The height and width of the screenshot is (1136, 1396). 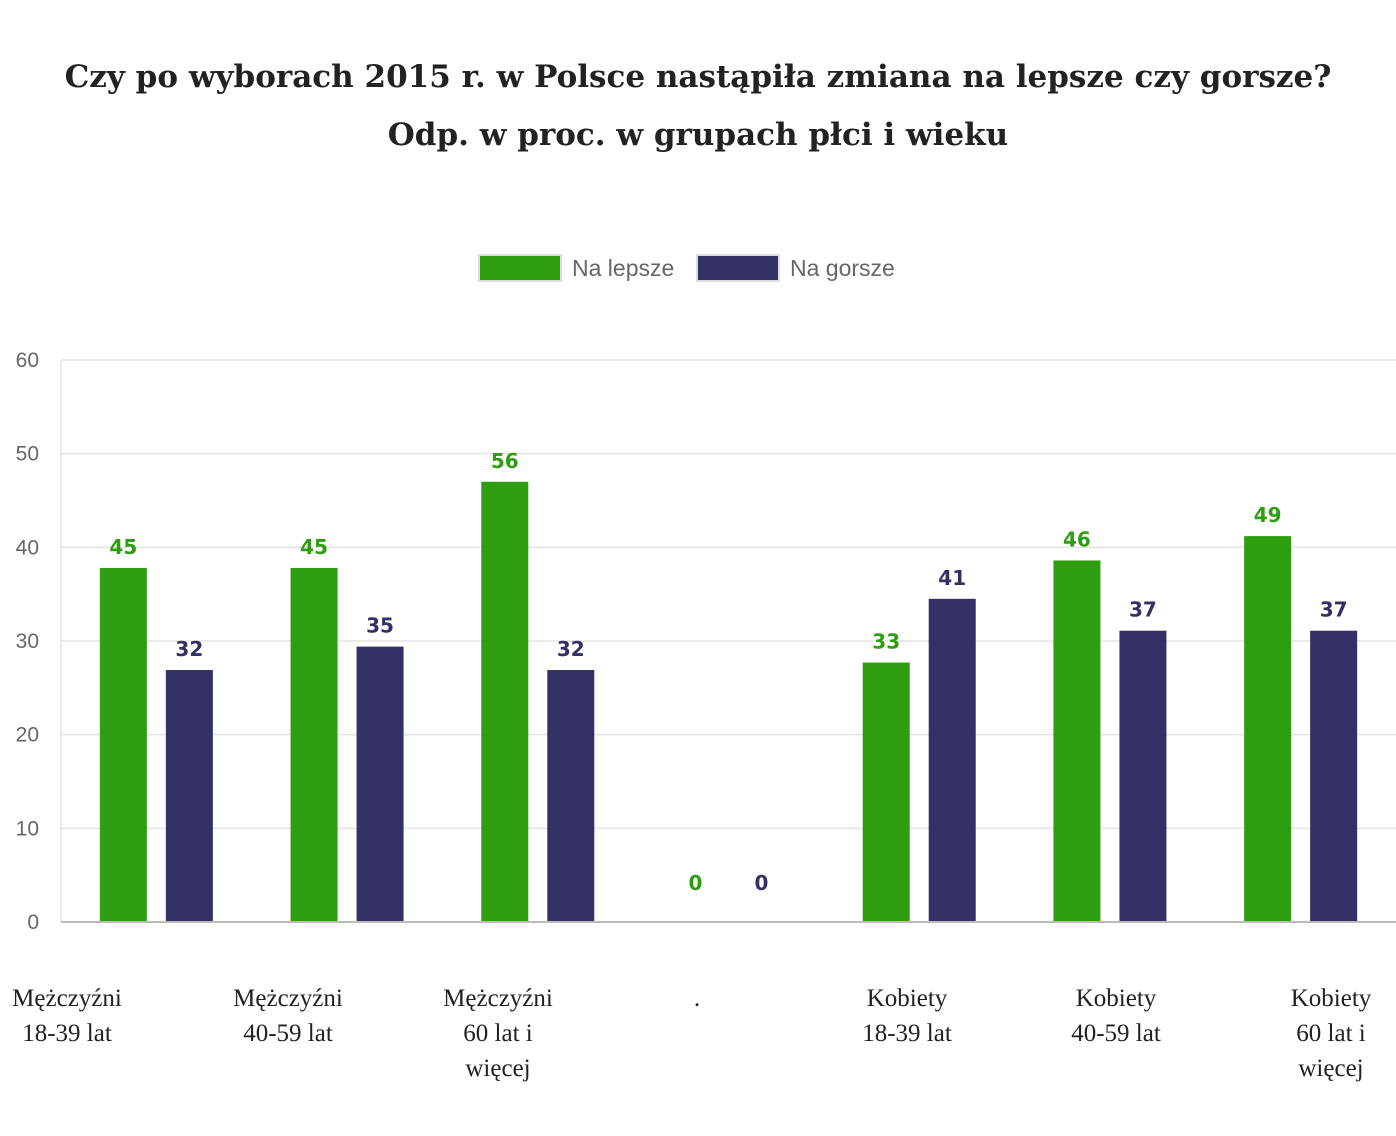 I want to click on x-category-label: Kobiety 40-59 lat, so click(x=1116, y=1016).